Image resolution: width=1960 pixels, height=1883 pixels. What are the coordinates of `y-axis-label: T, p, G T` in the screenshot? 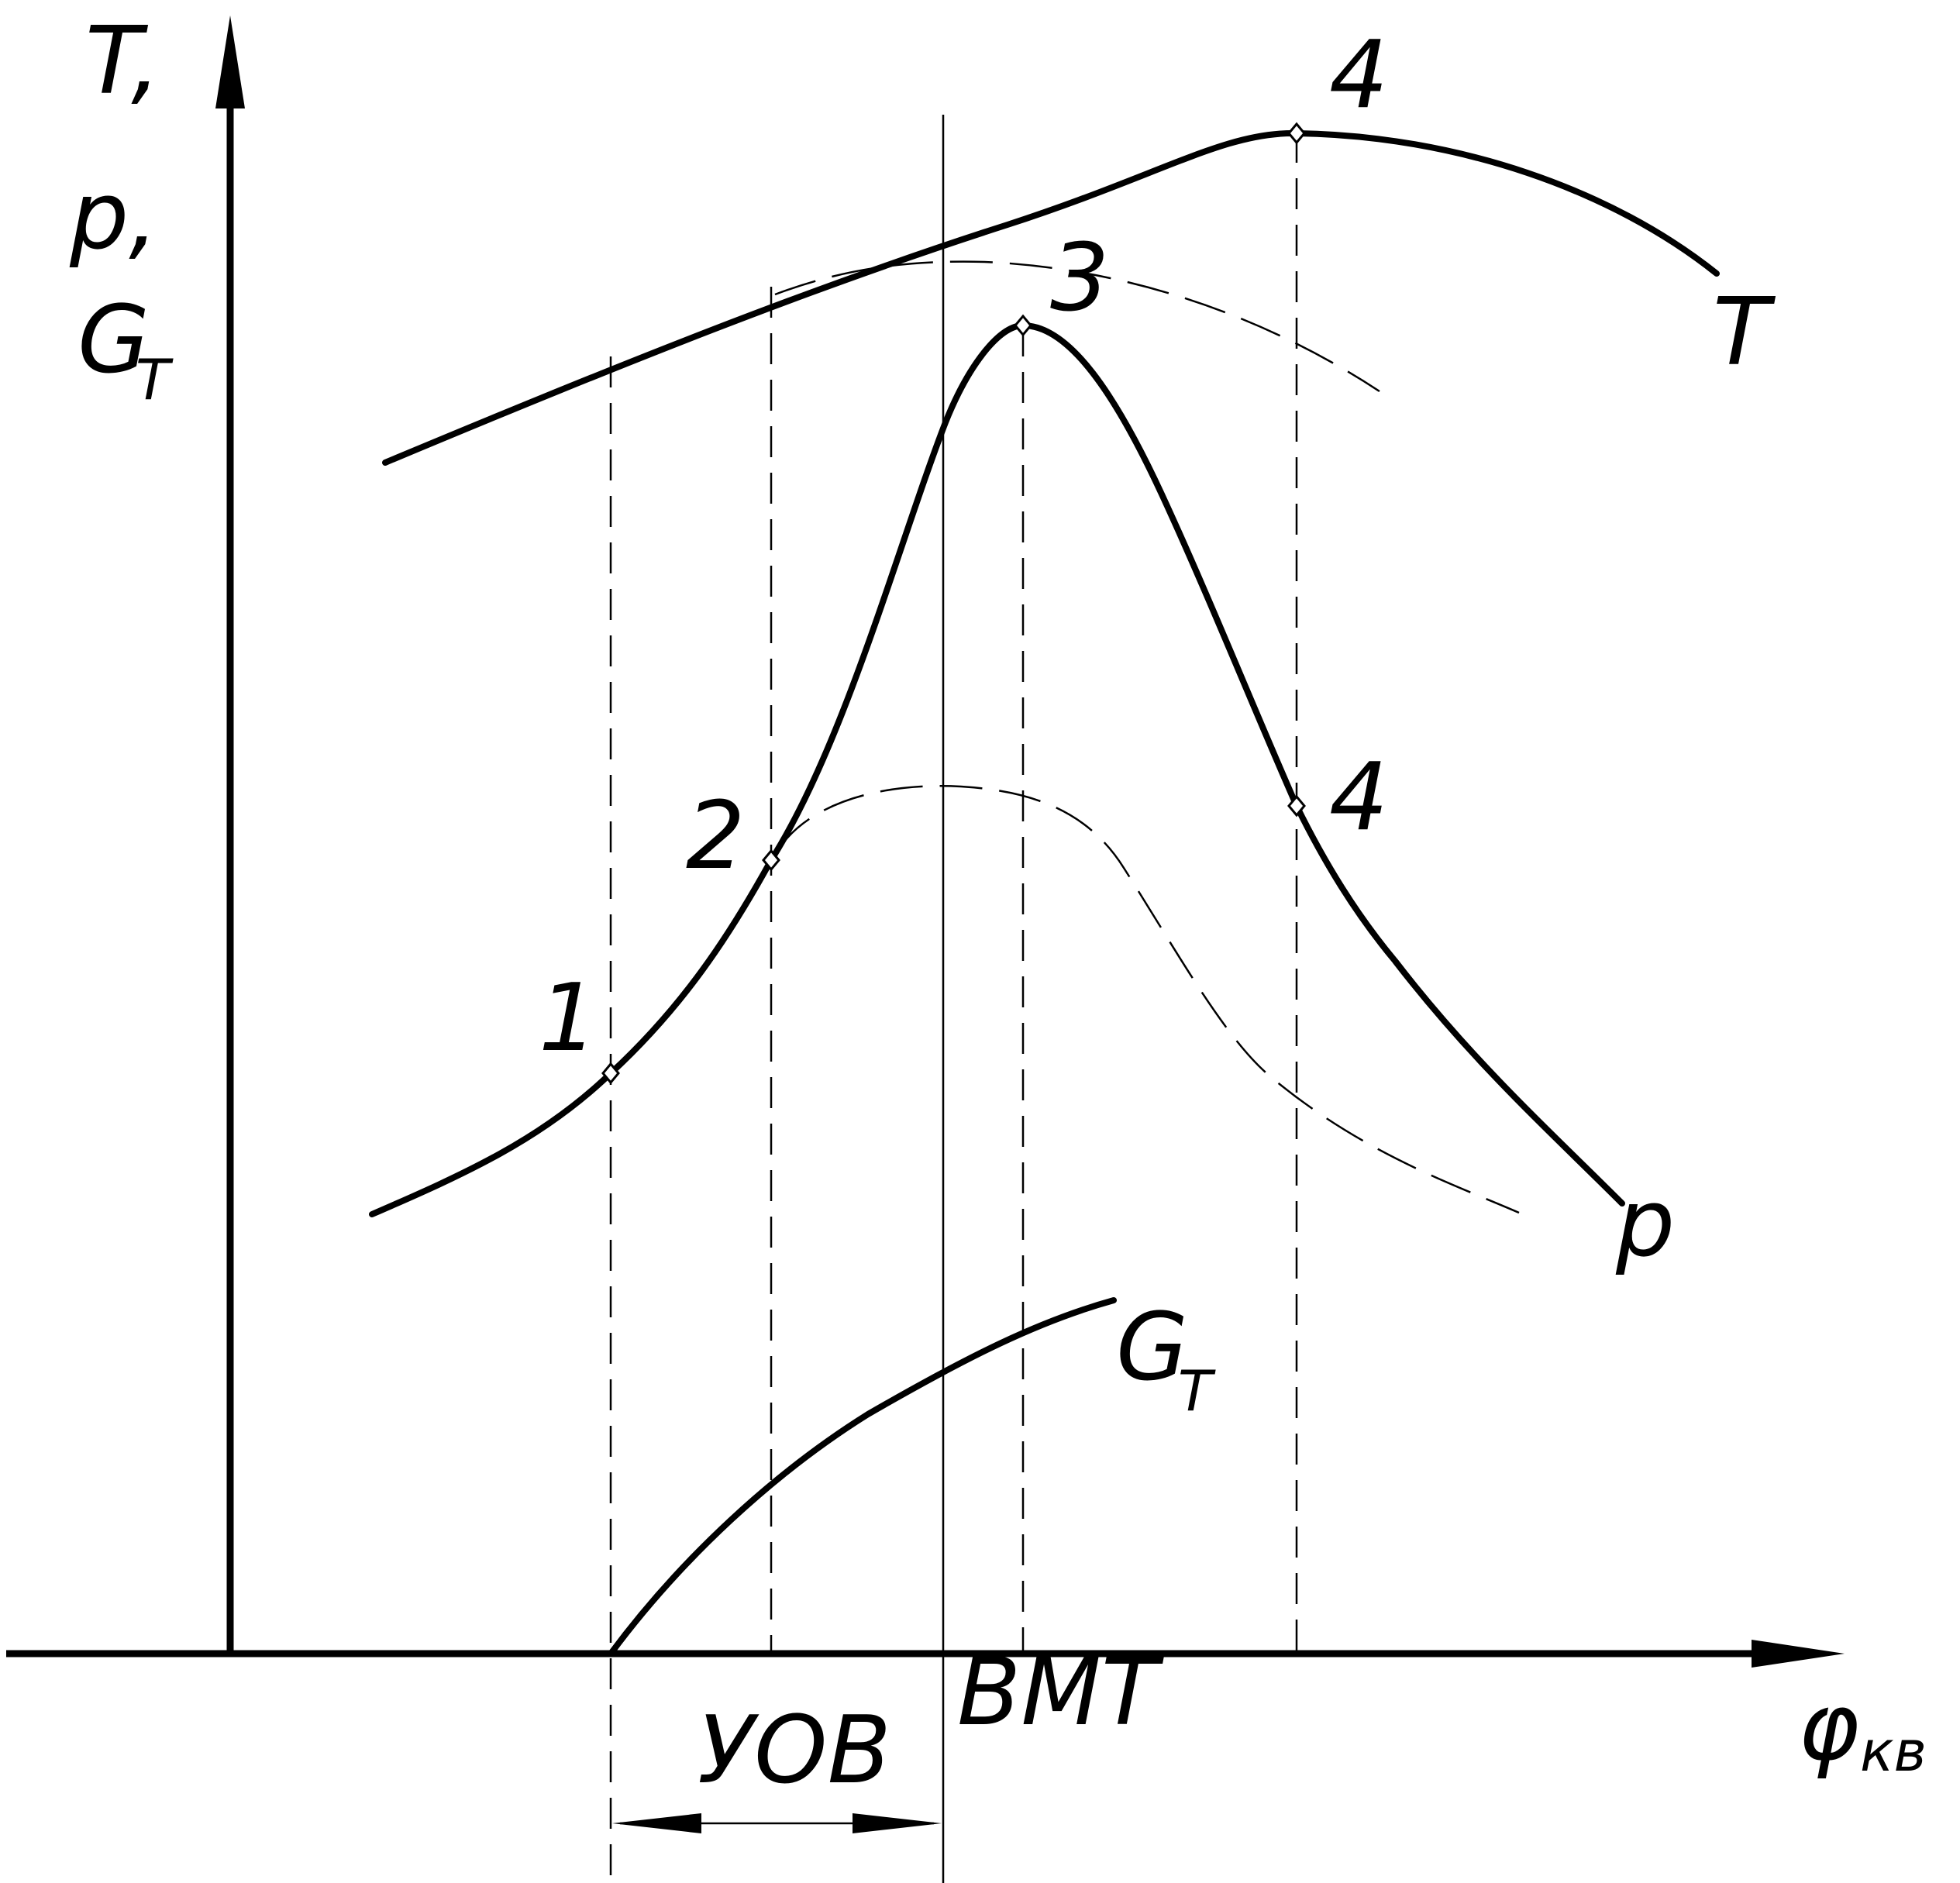 It's located at (121, 210).